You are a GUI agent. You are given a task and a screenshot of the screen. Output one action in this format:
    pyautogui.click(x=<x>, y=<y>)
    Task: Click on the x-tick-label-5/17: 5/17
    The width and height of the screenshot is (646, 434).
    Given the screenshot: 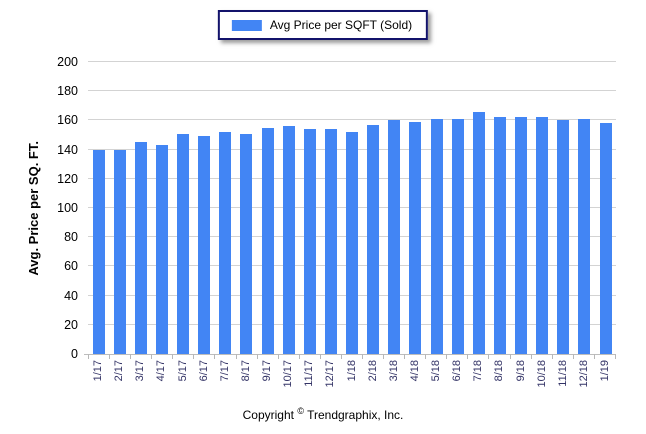 What is the action you would take?
    pyautogui.click(x=182, y=371)
    